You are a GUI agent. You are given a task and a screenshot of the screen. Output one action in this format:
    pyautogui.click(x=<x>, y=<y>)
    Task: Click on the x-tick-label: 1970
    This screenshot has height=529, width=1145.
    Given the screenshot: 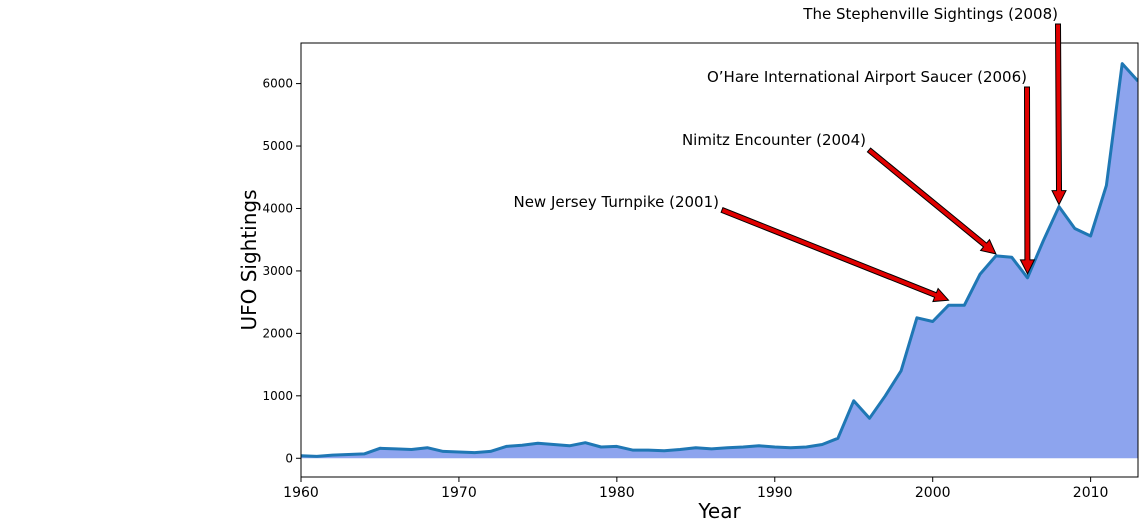 What is the action you would take?
    pyautogui.click(x=459, y=493)
    